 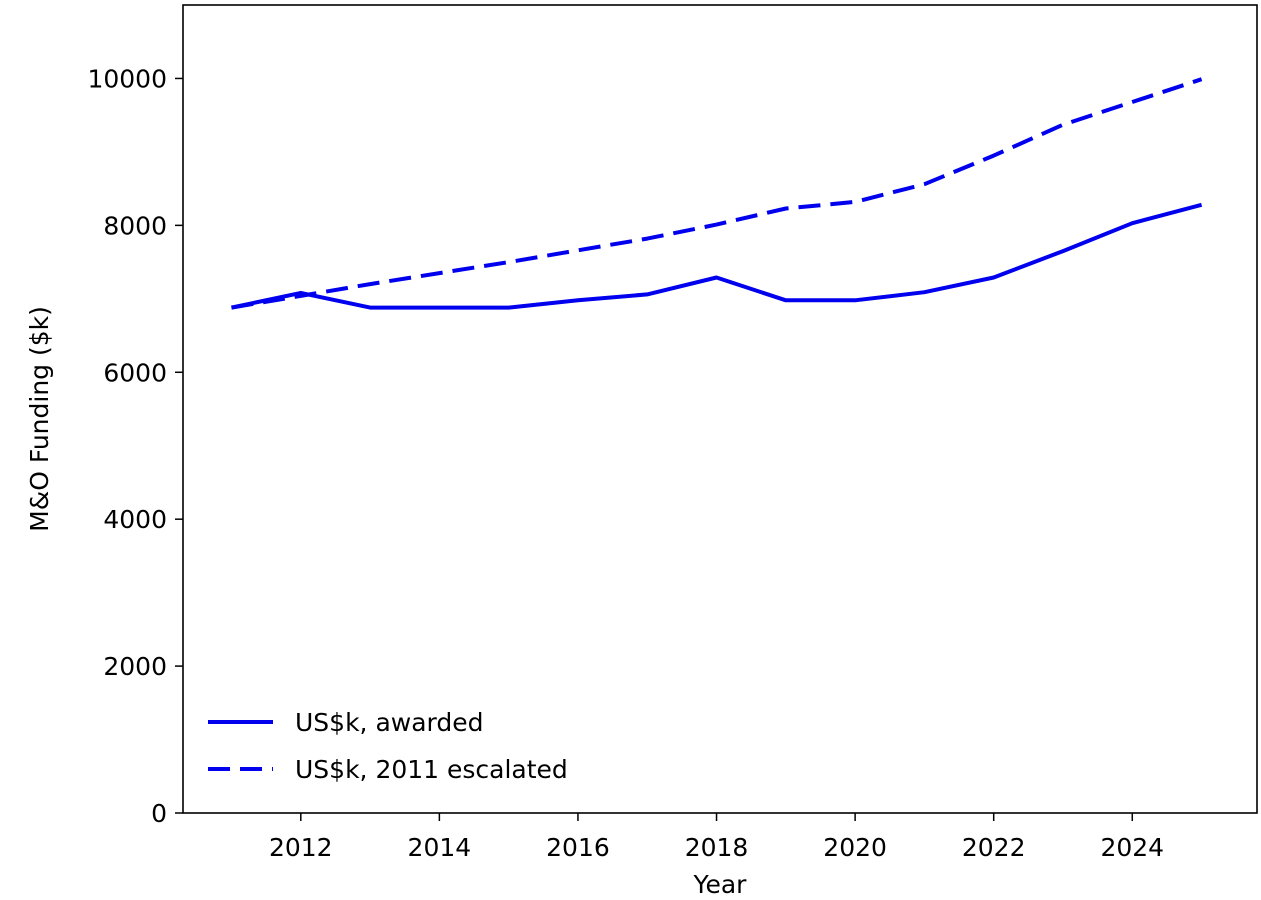 What do you see at coordinates (717, 847) in the screenshot?
I see `x-tick-label: 2018` at bounding box center [717, 847].